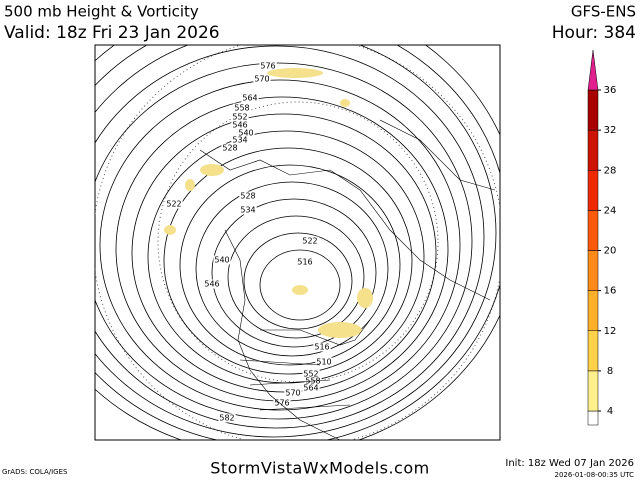 The height and width of the screenshot is (480, 640). Describe the element at coordinates (595, 475) in the screenshot. I see `timestamp: 2026-01-08-00:35 UTC` at that location.